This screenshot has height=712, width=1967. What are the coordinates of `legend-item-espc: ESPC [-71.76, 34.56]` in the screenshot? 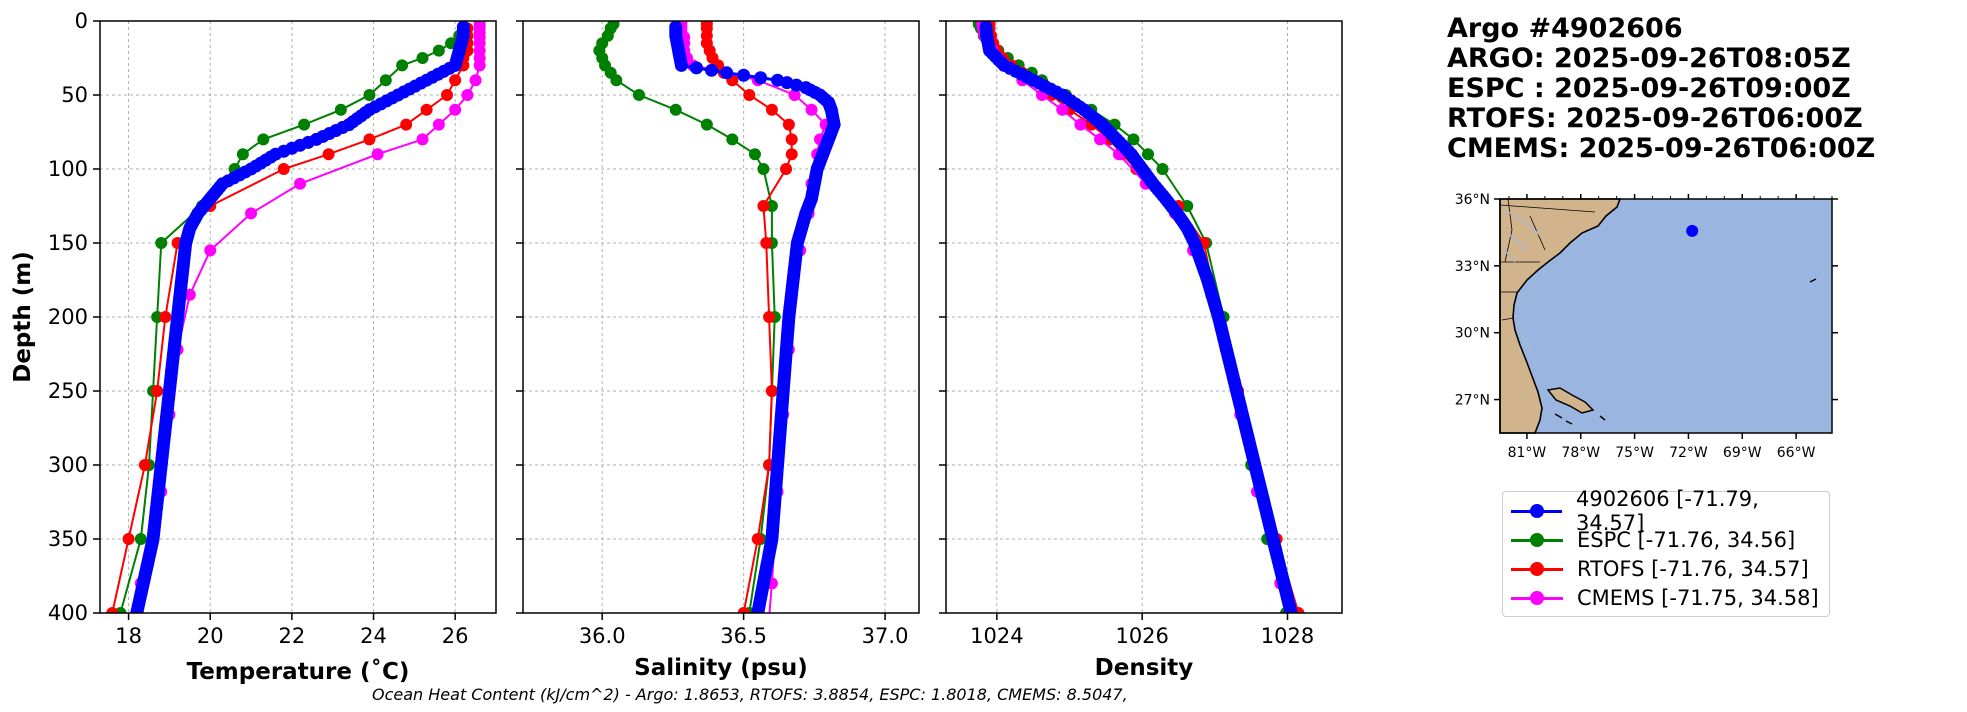 It's located at (1666, 539).